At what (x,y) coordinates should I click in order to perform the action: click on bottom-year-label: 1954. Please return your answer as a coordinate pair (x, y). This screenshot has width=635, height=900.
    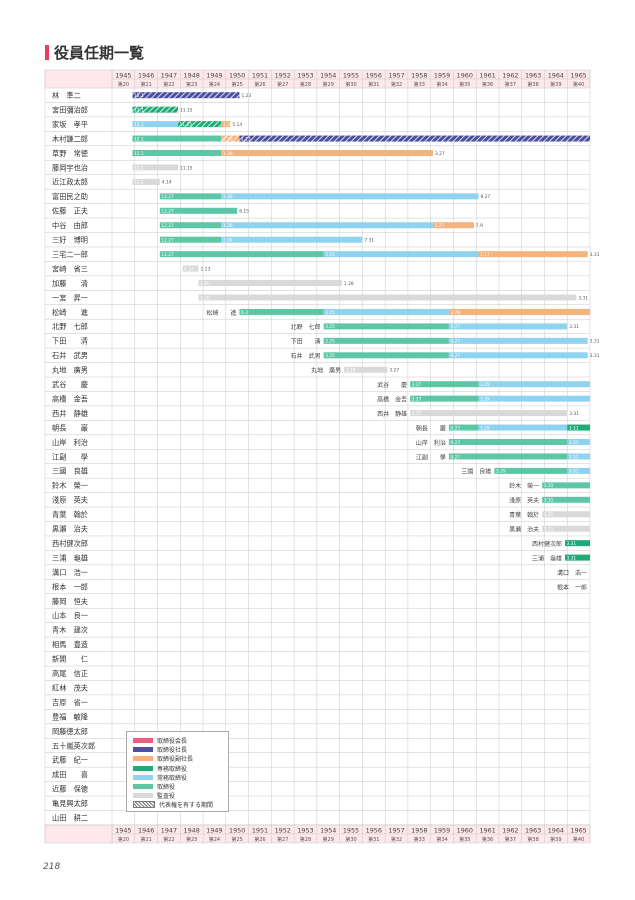
    Looking at the image, I should click on (328, 830).